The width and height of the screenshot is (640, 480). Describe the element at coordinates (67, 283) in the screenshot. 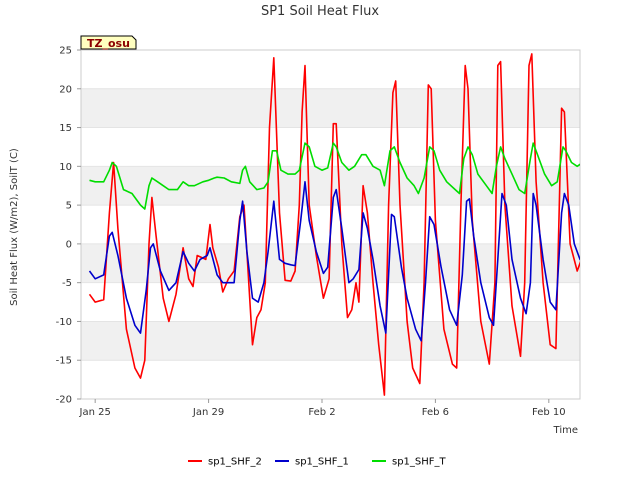

I see `y-tick-label: -5` at that location.